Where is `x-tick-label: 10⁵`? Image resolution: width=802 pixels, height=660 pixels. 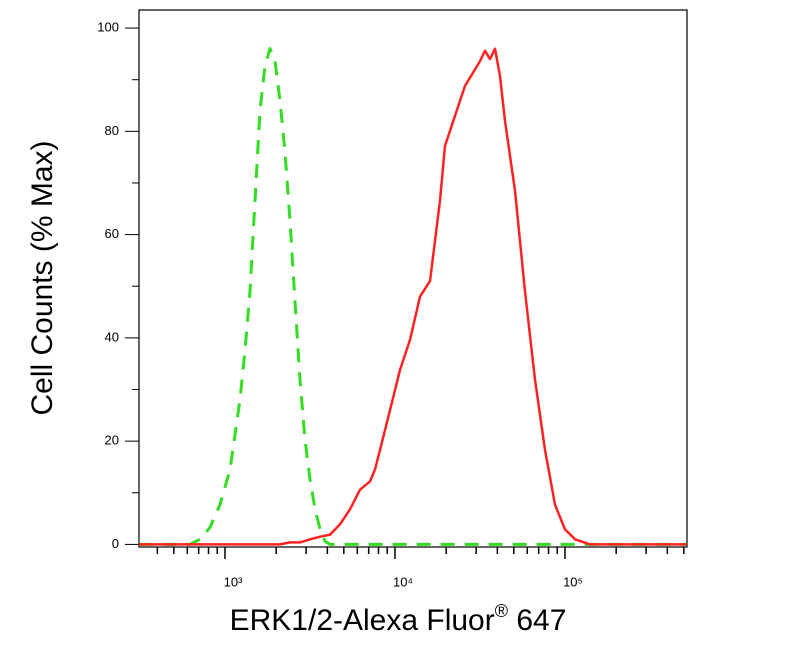
x-tick-label: 10⁵ is located at coordinates (573, 581).